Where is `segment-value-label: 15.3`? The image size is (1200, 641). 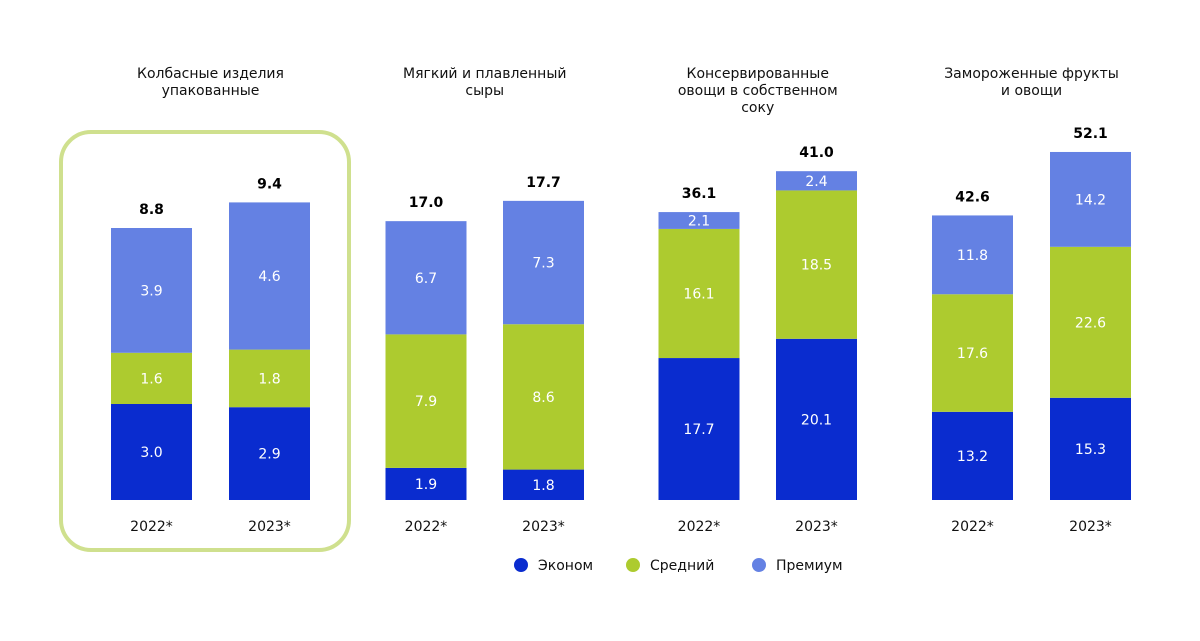 segment-value-label: 15.3 is located at coordinates (1090, 450).